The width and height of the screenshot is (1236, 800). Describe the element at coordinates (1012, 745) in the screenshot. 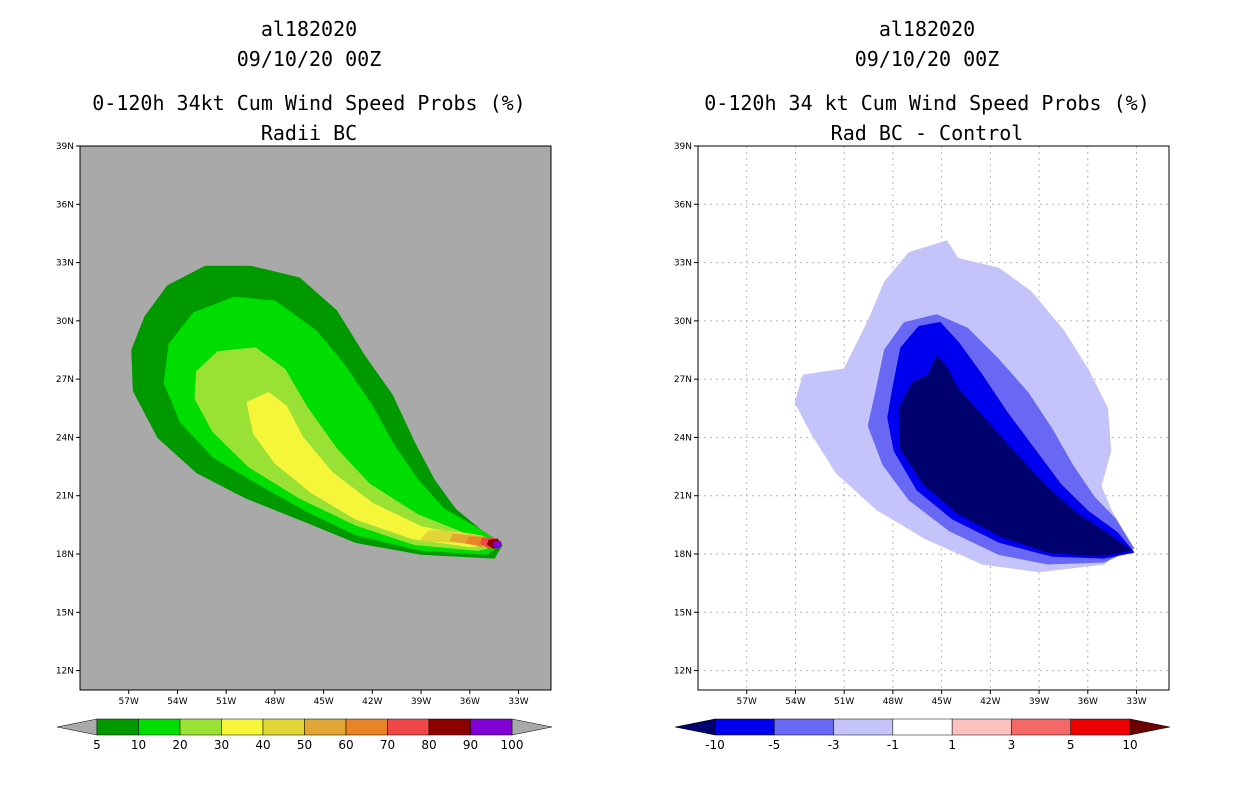

I see `right-colorbar-label-5: 3` at that location.